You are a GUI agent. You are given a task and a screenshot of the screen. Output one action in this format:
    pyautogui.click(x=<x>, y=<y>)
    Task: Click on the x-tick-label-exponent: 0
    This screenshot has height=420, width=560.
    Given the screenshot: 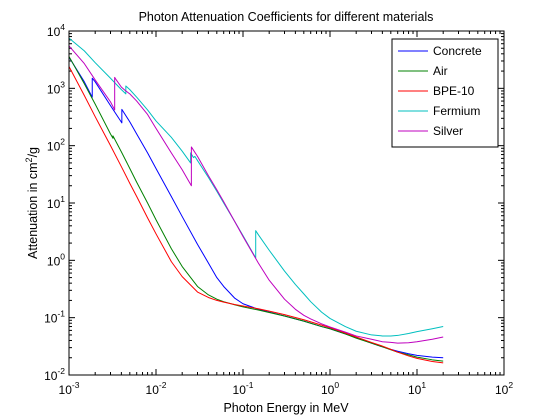 What is the action you would take?
    pyautogui.click(x=336, y=385)
    